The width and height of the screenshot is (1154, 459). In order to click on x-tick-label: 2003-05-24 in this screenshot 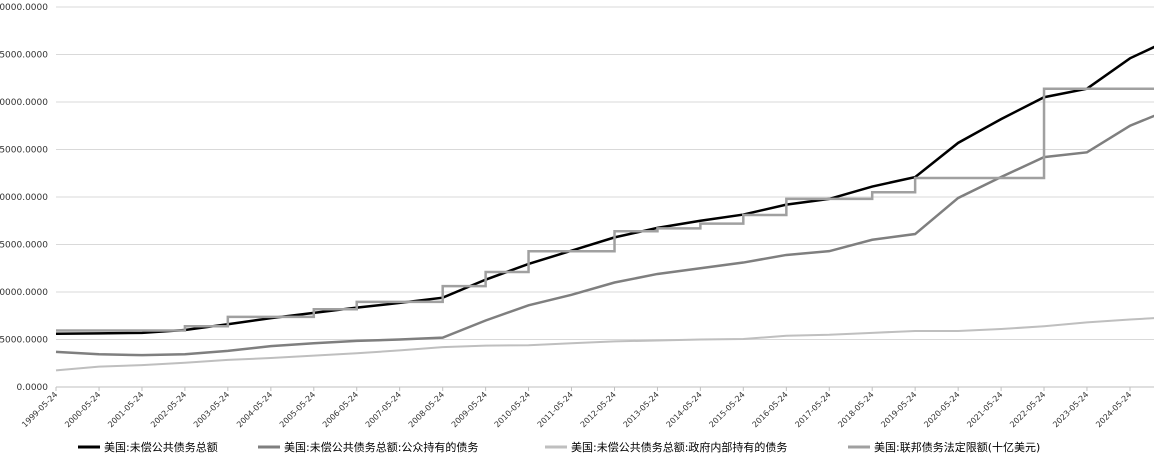, I will do `click(211, 409)`.